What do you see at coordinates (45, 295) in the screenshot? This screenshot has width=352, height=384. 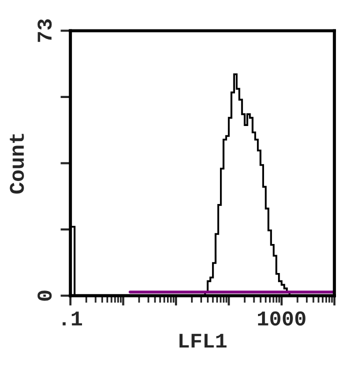 I see `y-tick-label: 0` at bounding box center [45, 295].